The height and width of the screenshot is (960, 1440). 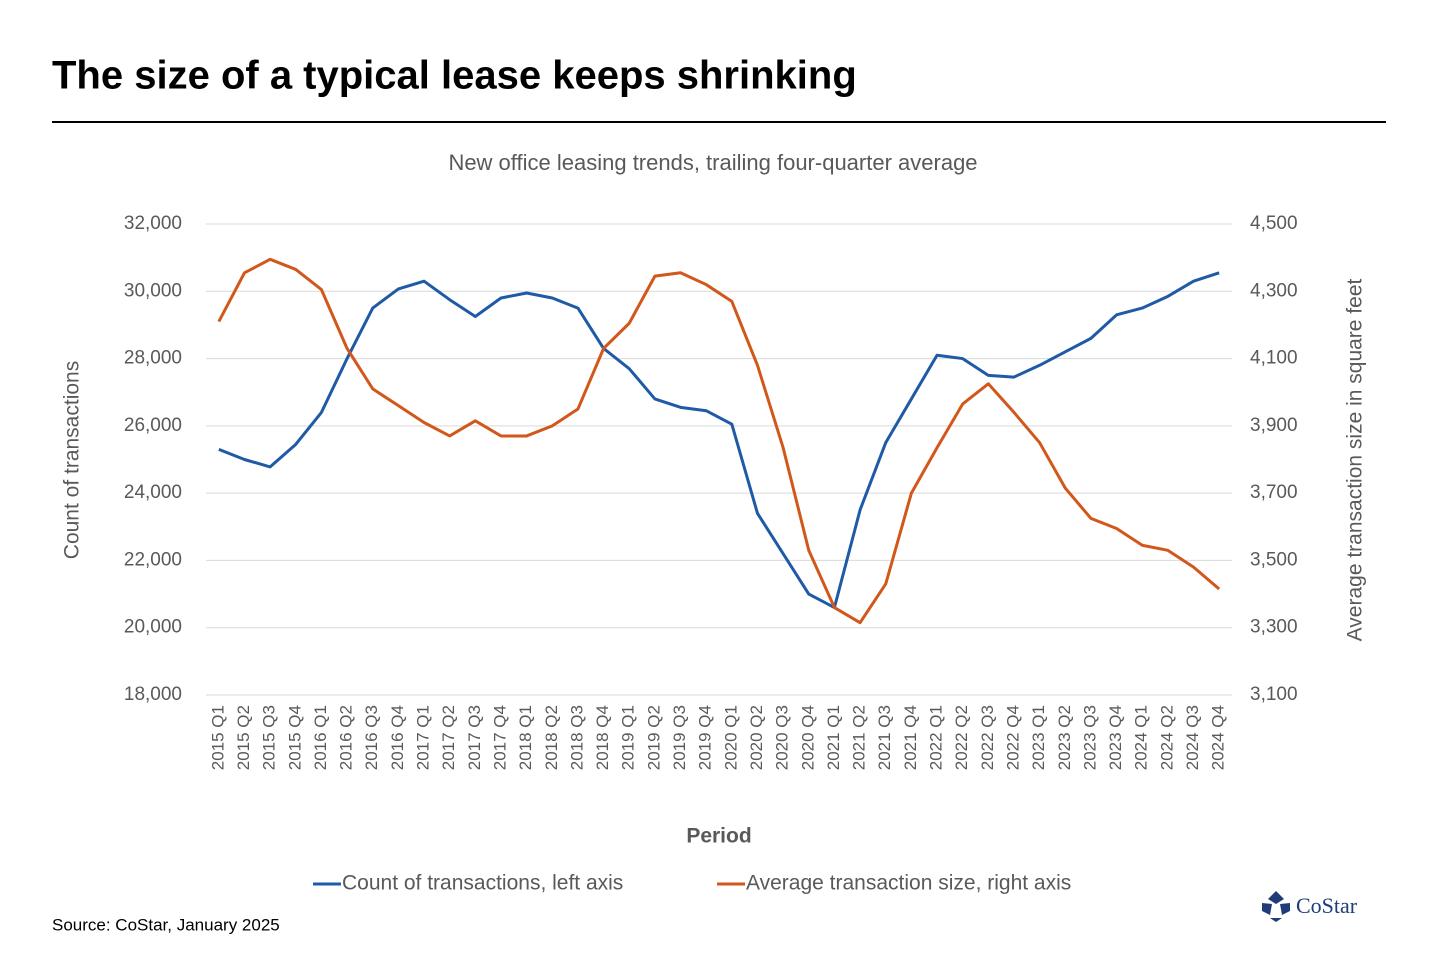 What do you see at coordinates (153, 425) in the screenshot?
I see `y-tick-label: 26,000` at bounding box center [153, 425].